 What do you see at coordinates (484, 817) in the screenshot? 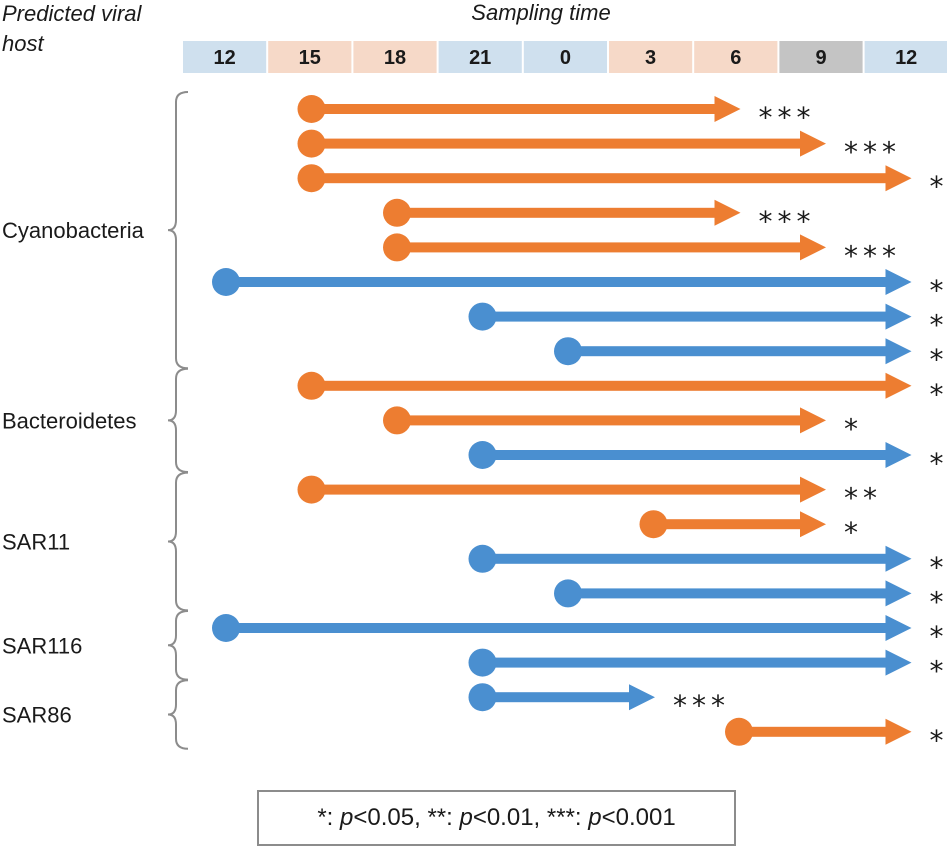
I see `legend-item-2: **: p<0.01,` at bounding box center [484, 817].